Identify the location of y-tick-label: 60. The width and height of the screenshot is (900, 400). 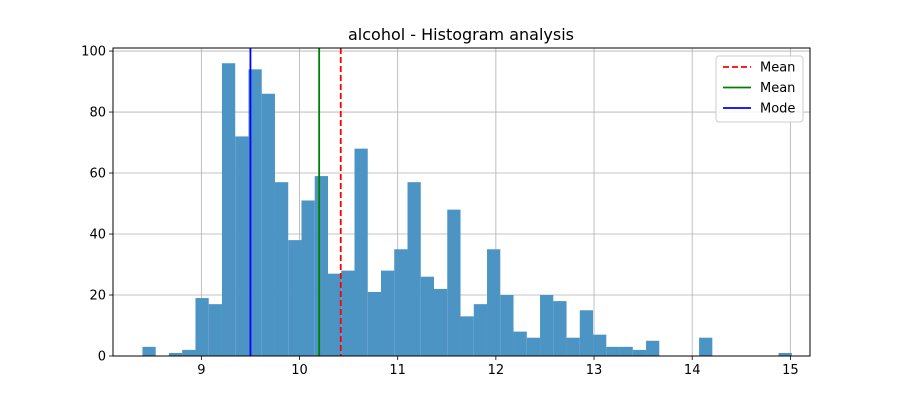
(97, 174).